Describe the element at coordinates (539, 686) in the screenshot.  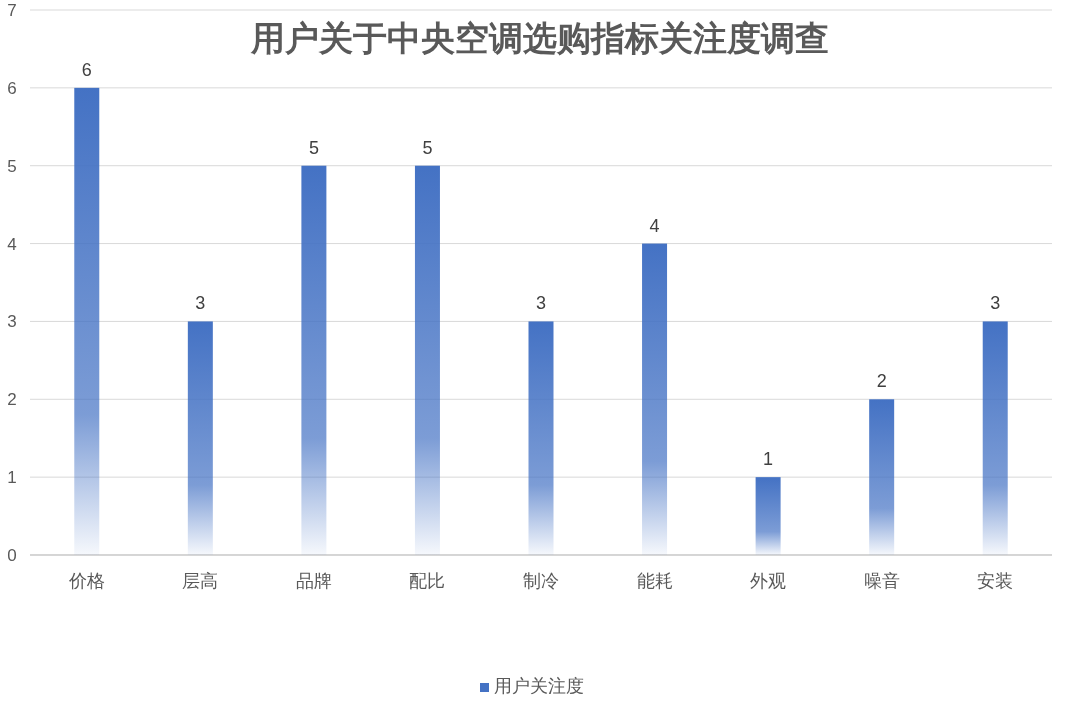
I see `legend-label: 用户关注度` at that location.